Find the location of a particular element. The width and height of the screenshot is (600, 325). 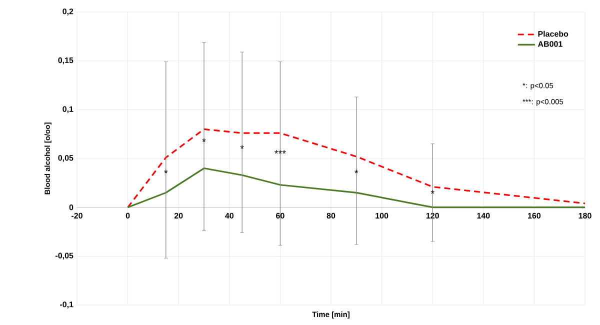

x-tick-label: 40 is located at coordinates (229, 215).